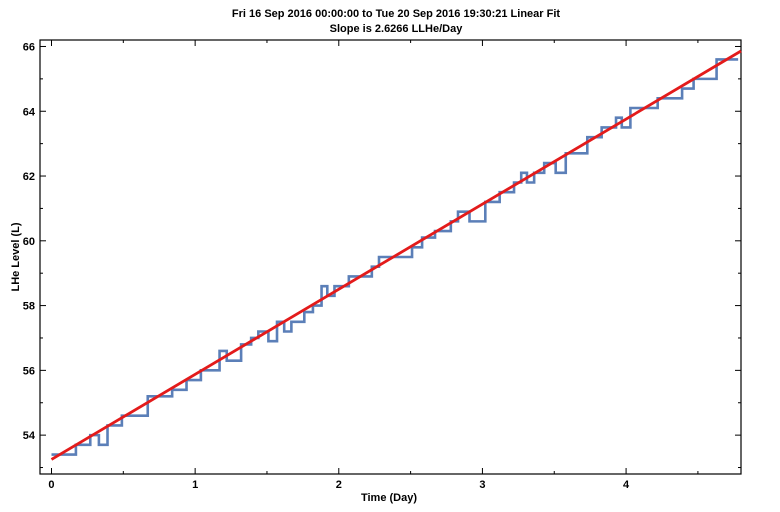  What do you see at coordinates (626, 485) in the screenshot?
I see `x-tick-label: 4` at bounding box center [626, 485].